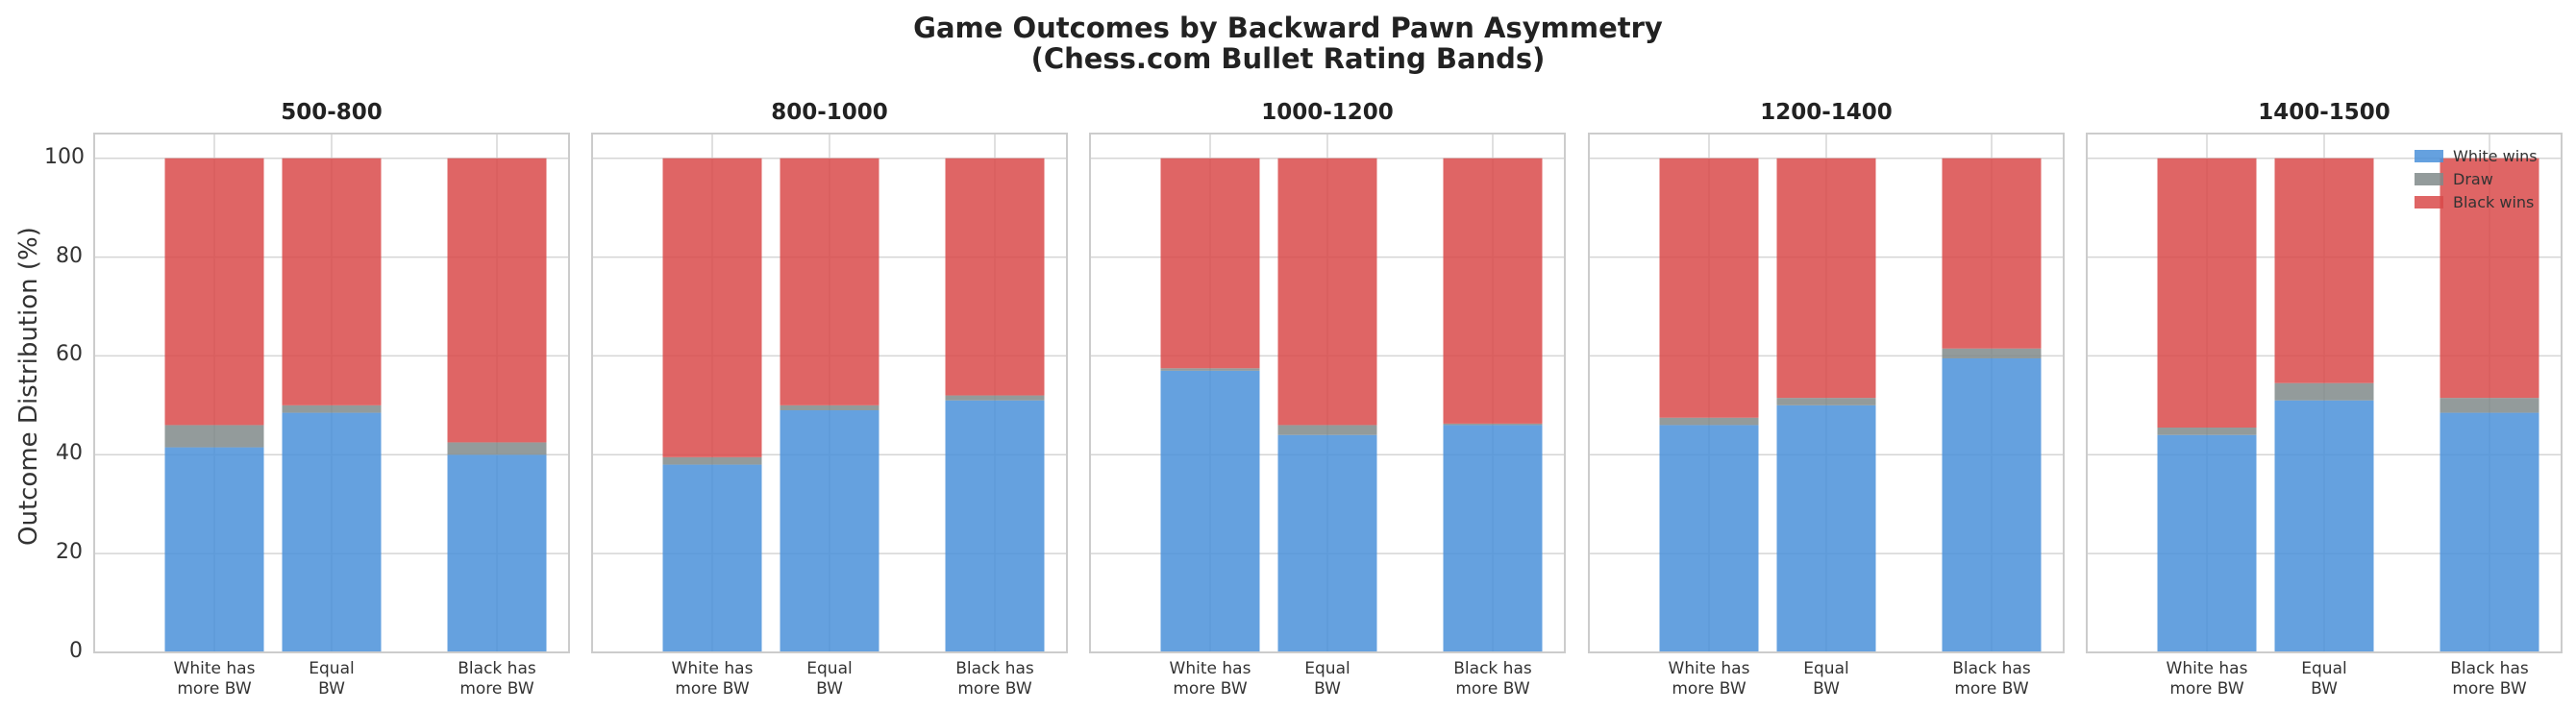 Image resolution: width=2576 pixels, height=711 pixels. I want to click on figure-subtitle: (Chess.com Bullet Rating Bands), so click(1288, 59).